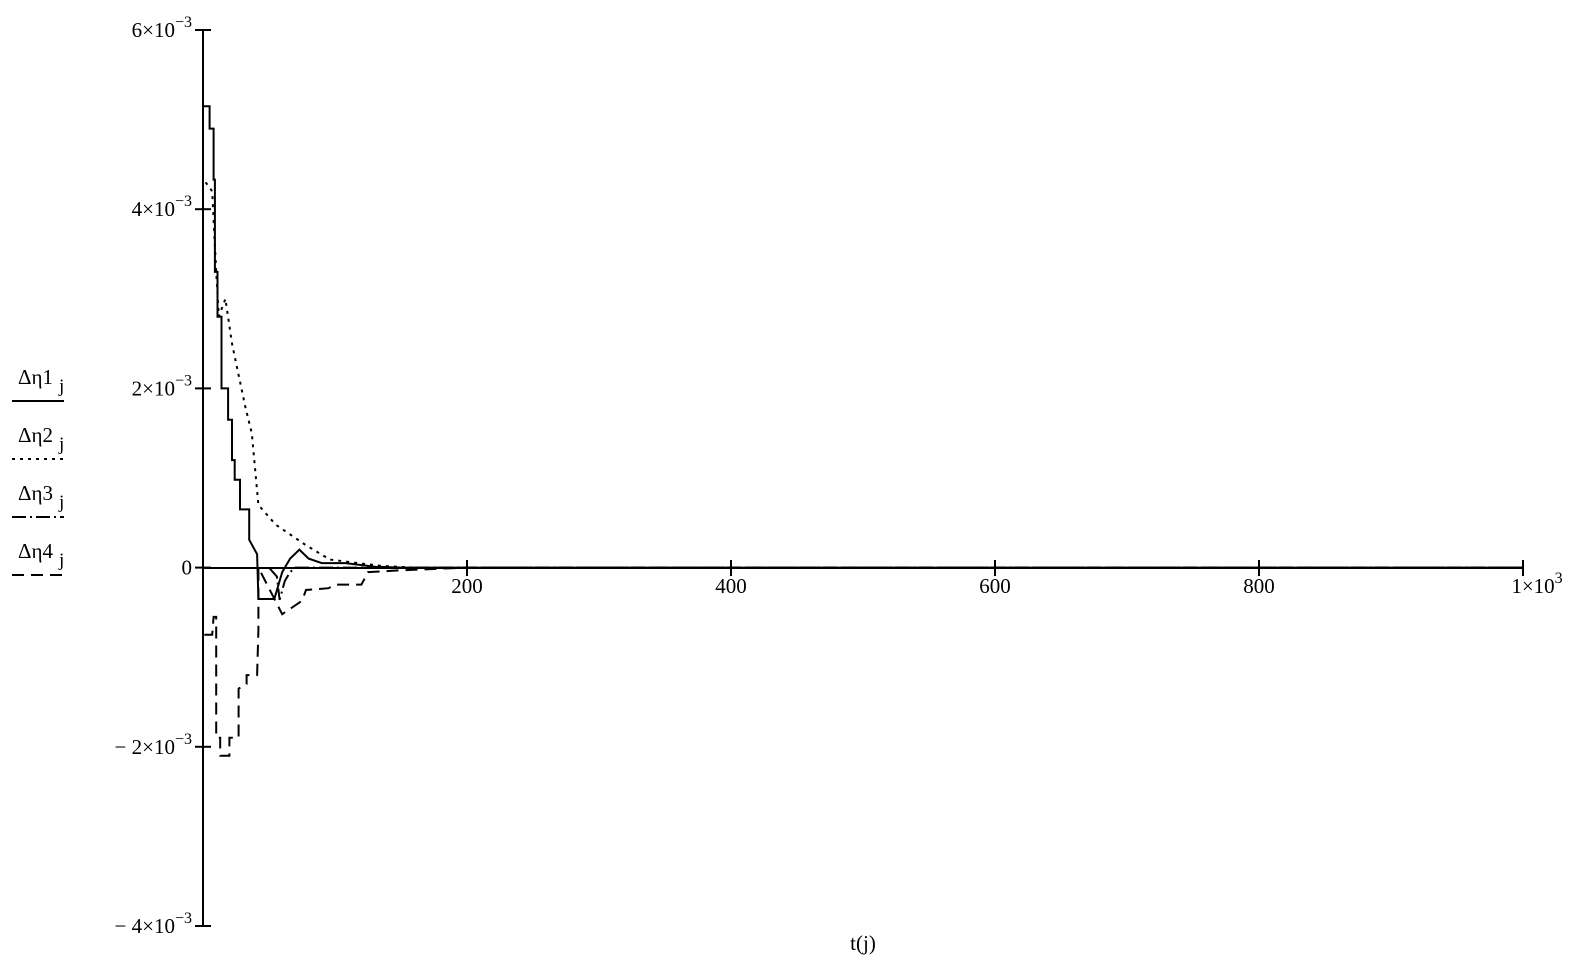 The height and width of the screenshot is (977, 1594). I want to click on x-axis-label: t(j), so click(863, 943).